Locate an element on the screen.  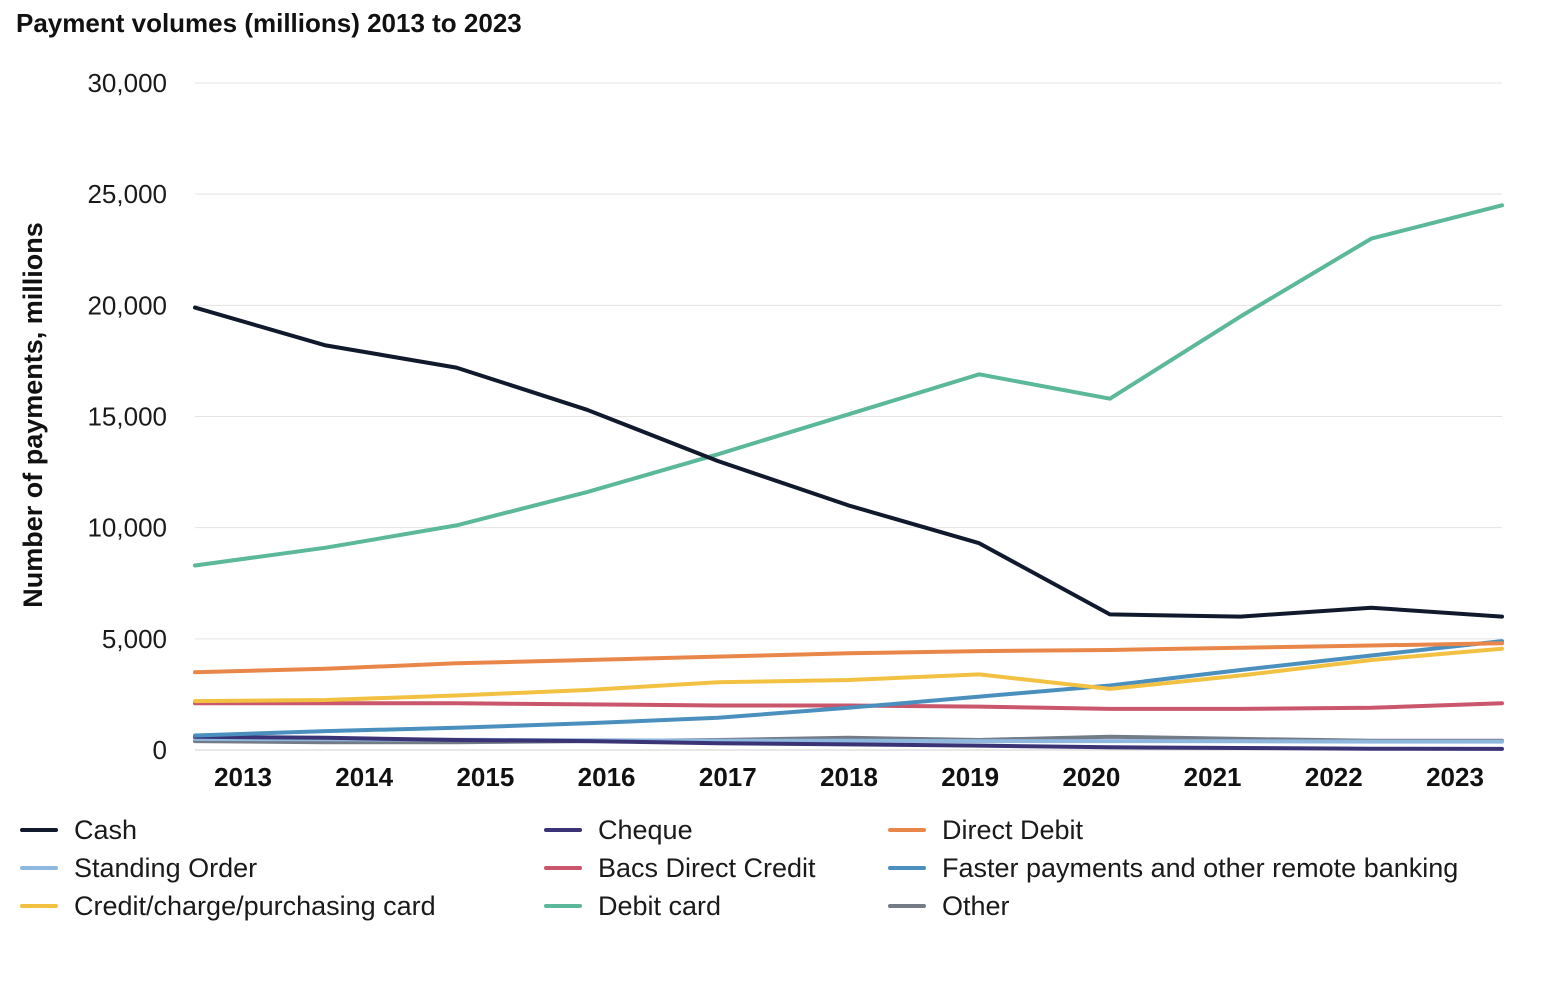
y-tick-label: 10,000 is located at coordinates (127, 528).